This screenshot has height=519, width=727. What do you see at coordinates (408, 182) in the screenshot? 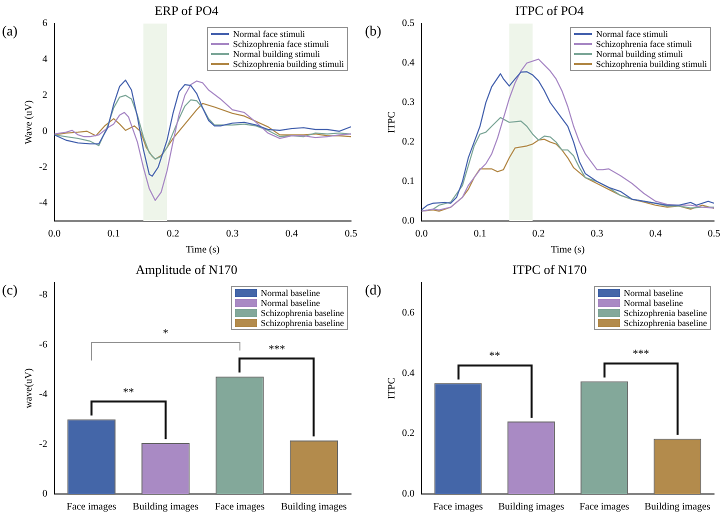
I see `y-tick-label: 0.1` at bounding box center [408, 182].